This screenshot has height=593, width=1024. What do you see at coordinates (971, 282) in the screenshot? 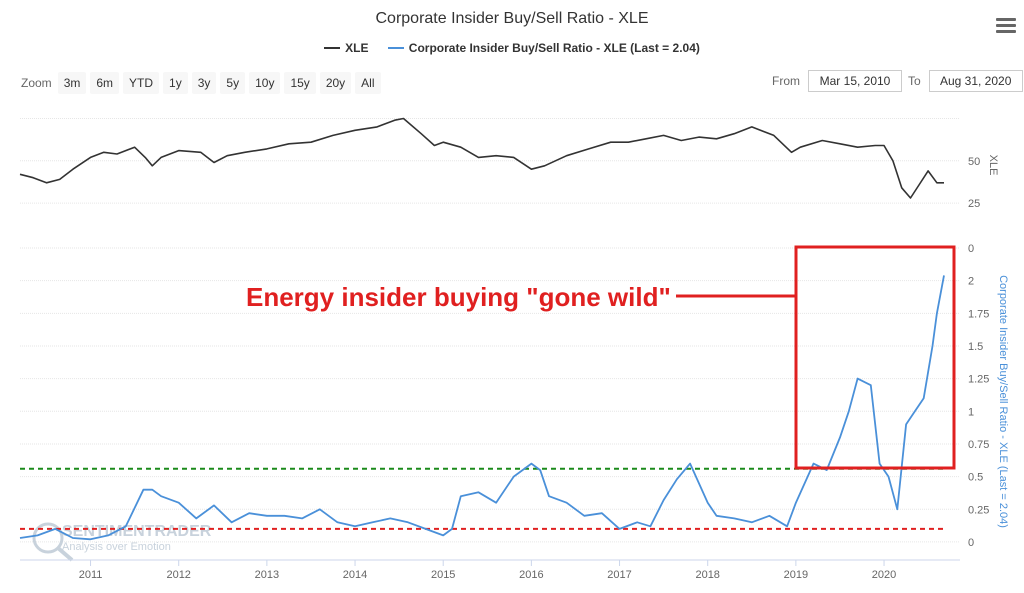
I see `bottom-y-tick-label: 2` at bounding box center [971, 282].